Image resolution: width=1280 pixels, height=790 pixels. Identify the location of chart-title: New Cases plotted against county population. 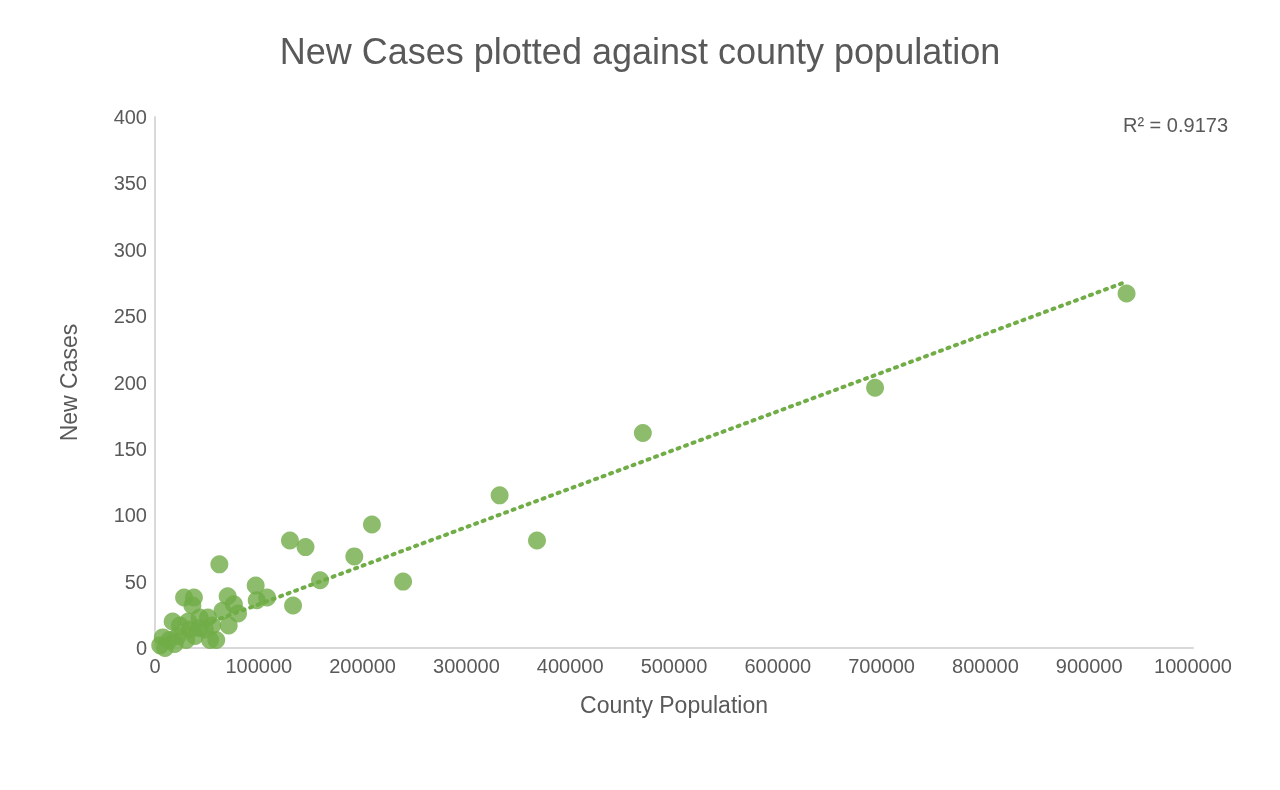
(640, 51).